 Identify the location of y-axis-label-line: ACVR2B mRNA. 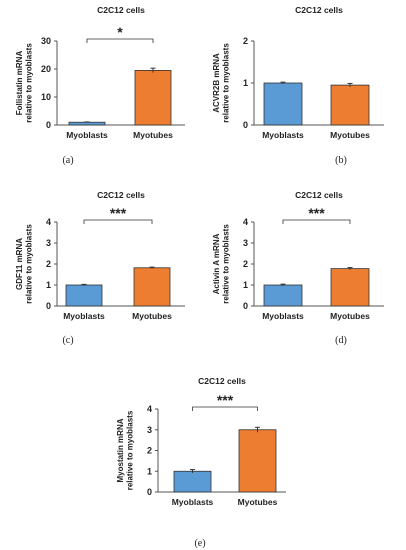
(216, 83).